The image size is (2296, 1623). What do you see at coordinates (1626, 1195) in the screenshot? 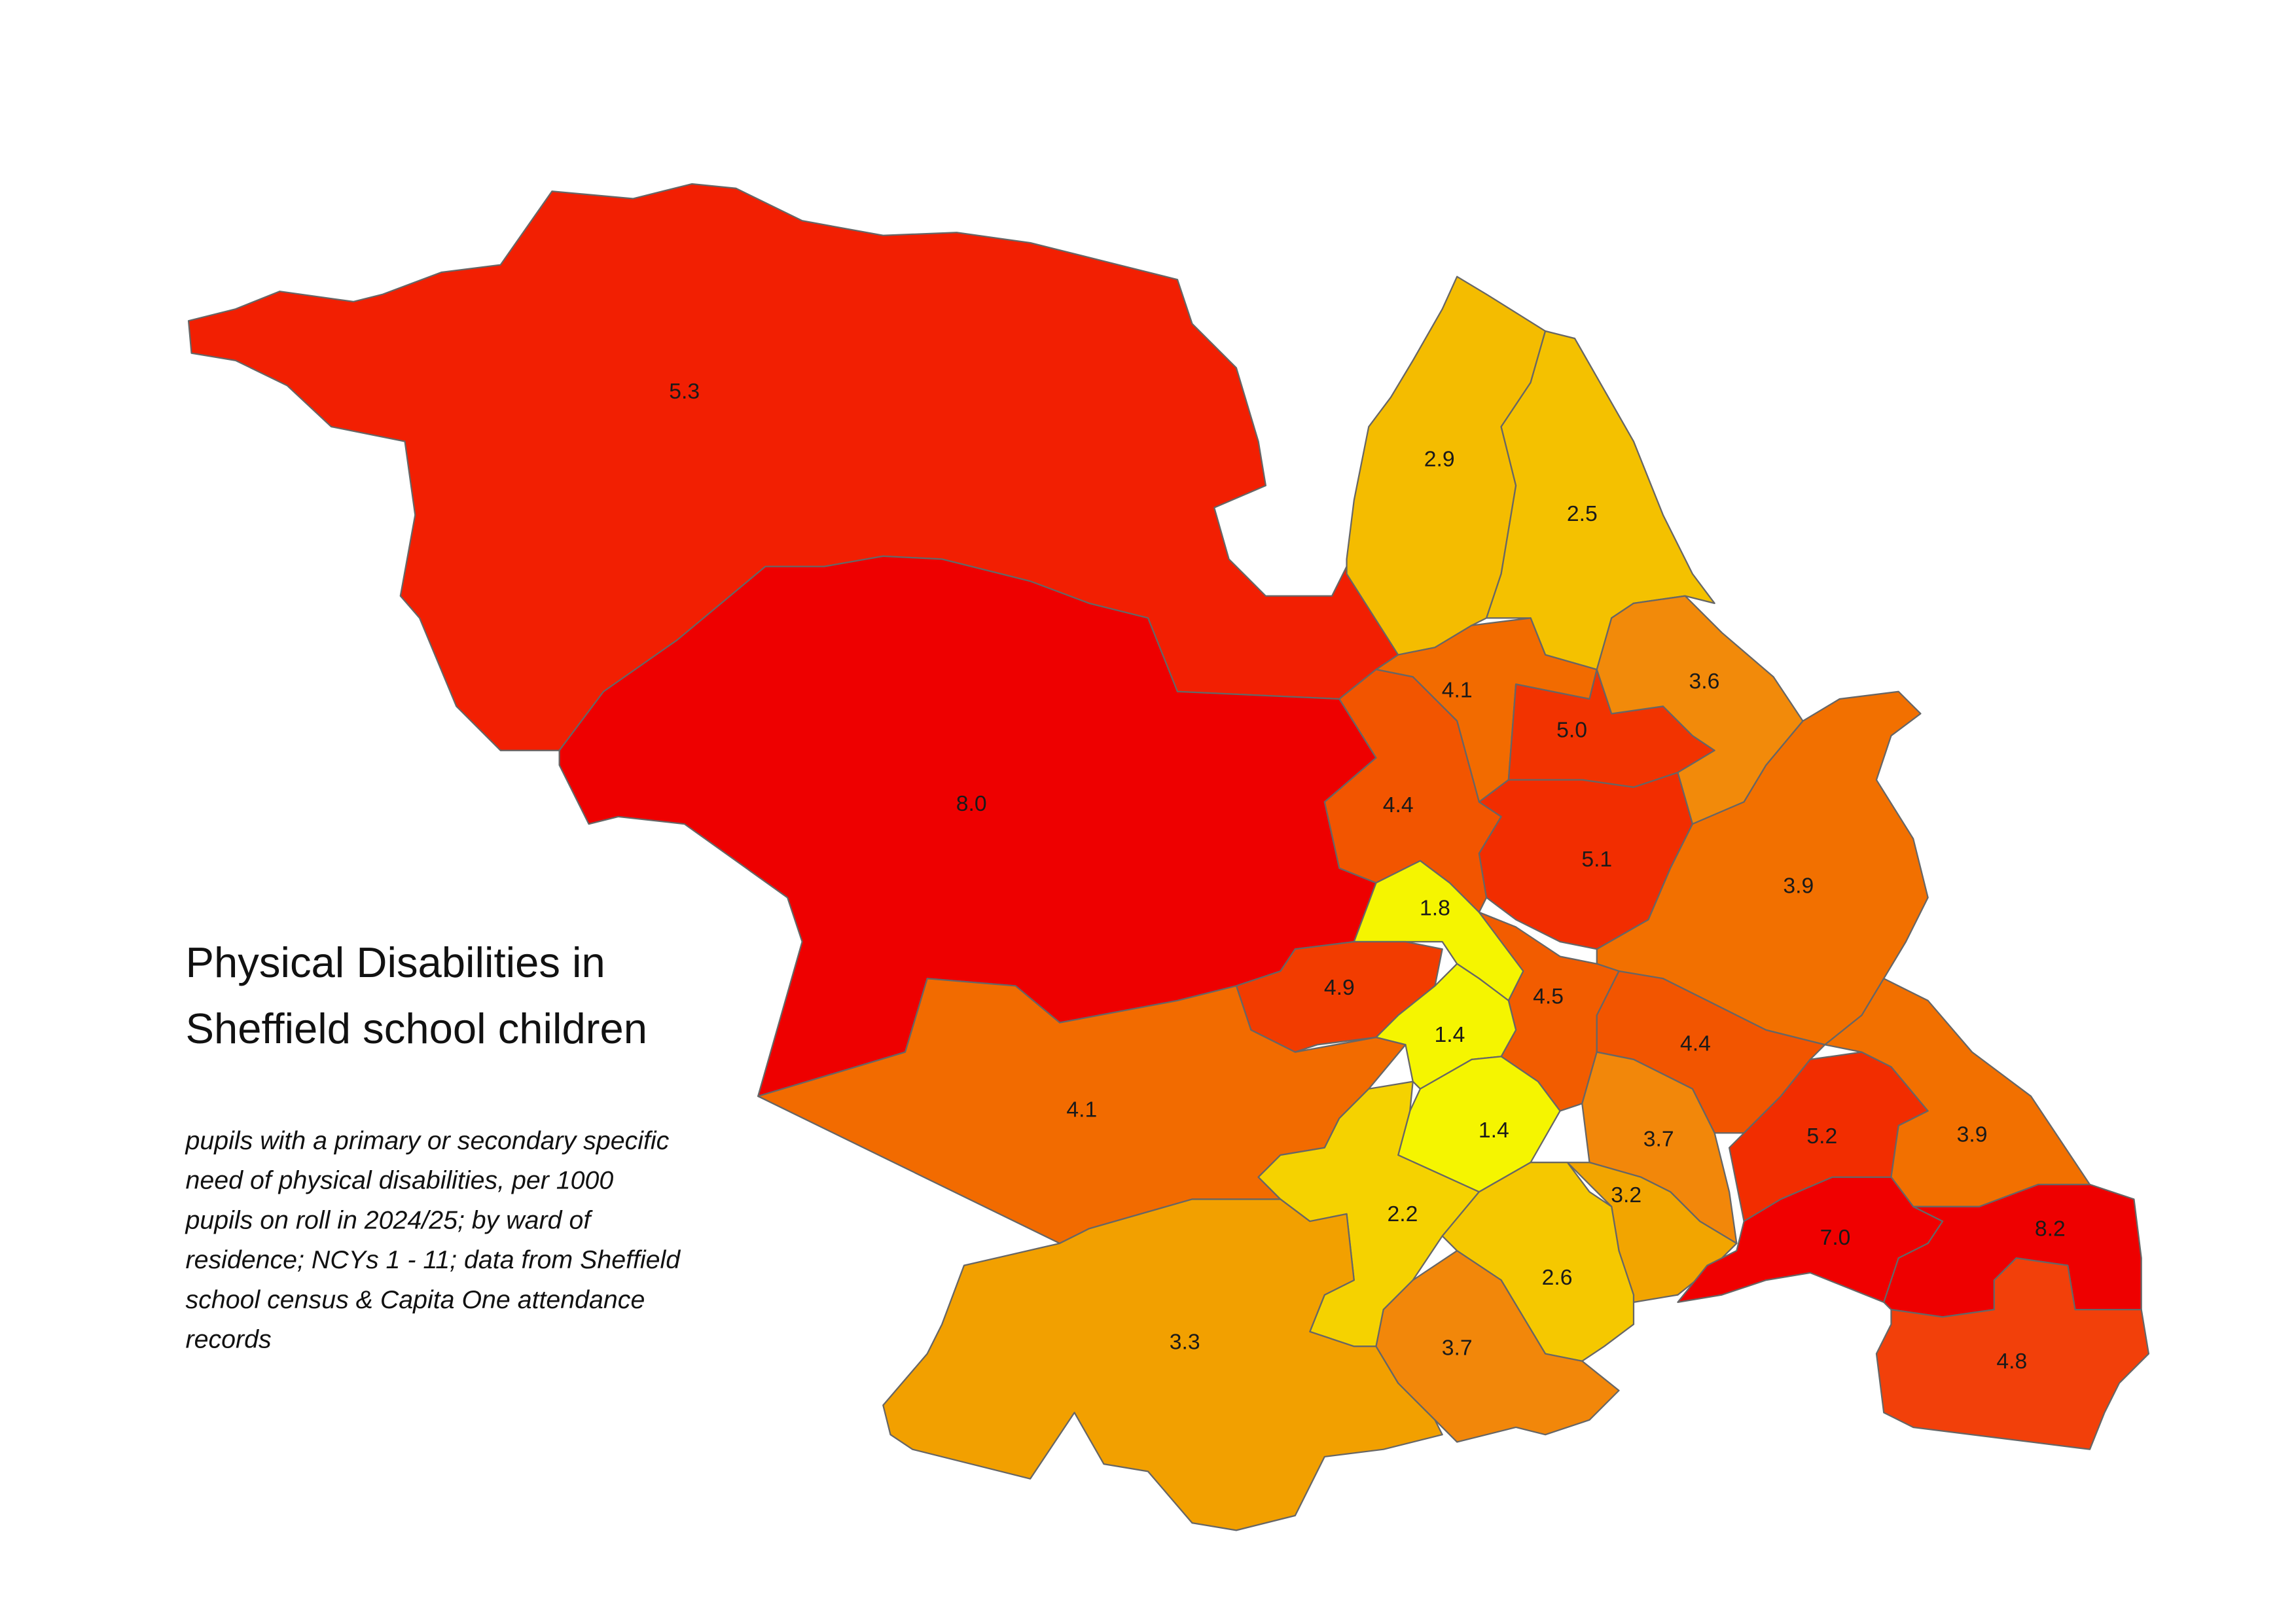
I see `ward-value-label: 3.2` at bounding box center [1626, 1195].